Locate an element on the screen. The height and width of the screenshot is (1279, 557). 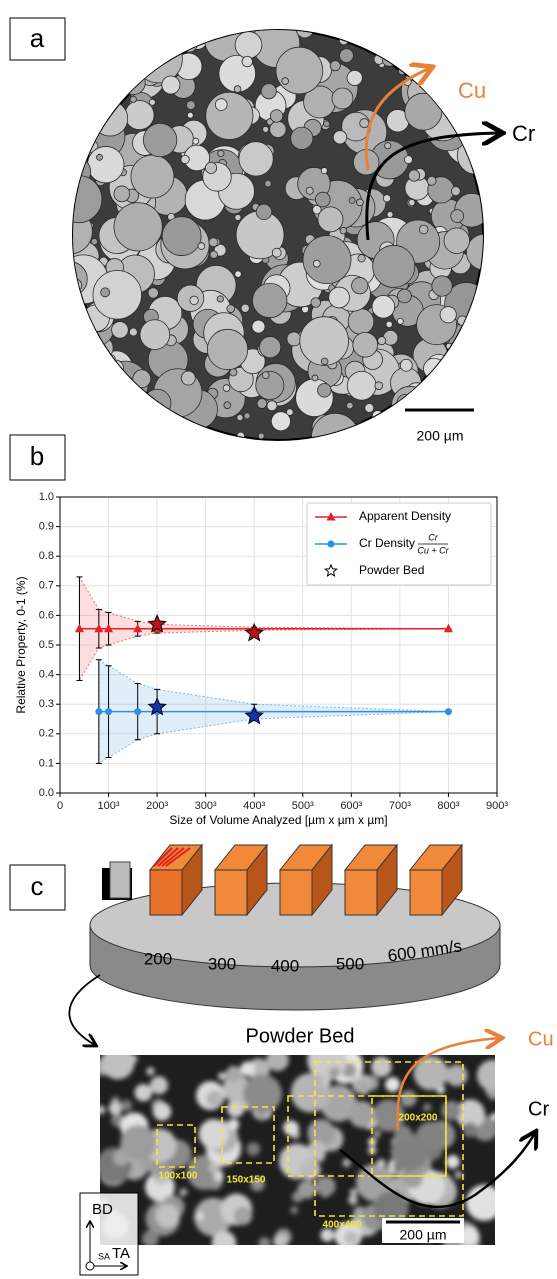
x-tick-label: 0 is located at coordinates (60, 806).